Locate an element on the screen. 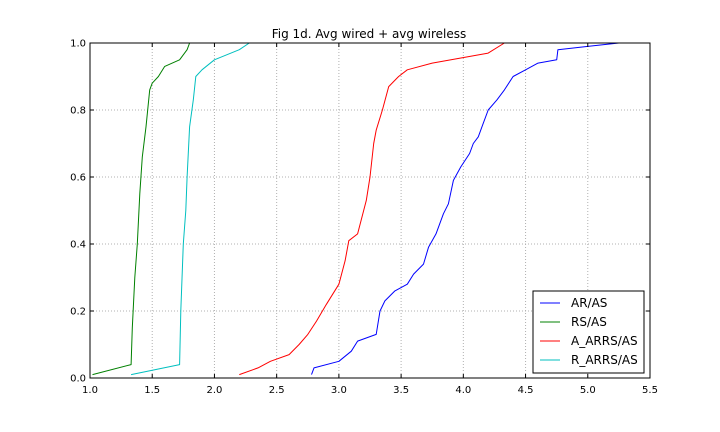 This screenshot has height=432, width=720. legend-items: AR/AS RS/AS A_ARRS/AS R_ARRS/AS is located at coordinates (589, 331).